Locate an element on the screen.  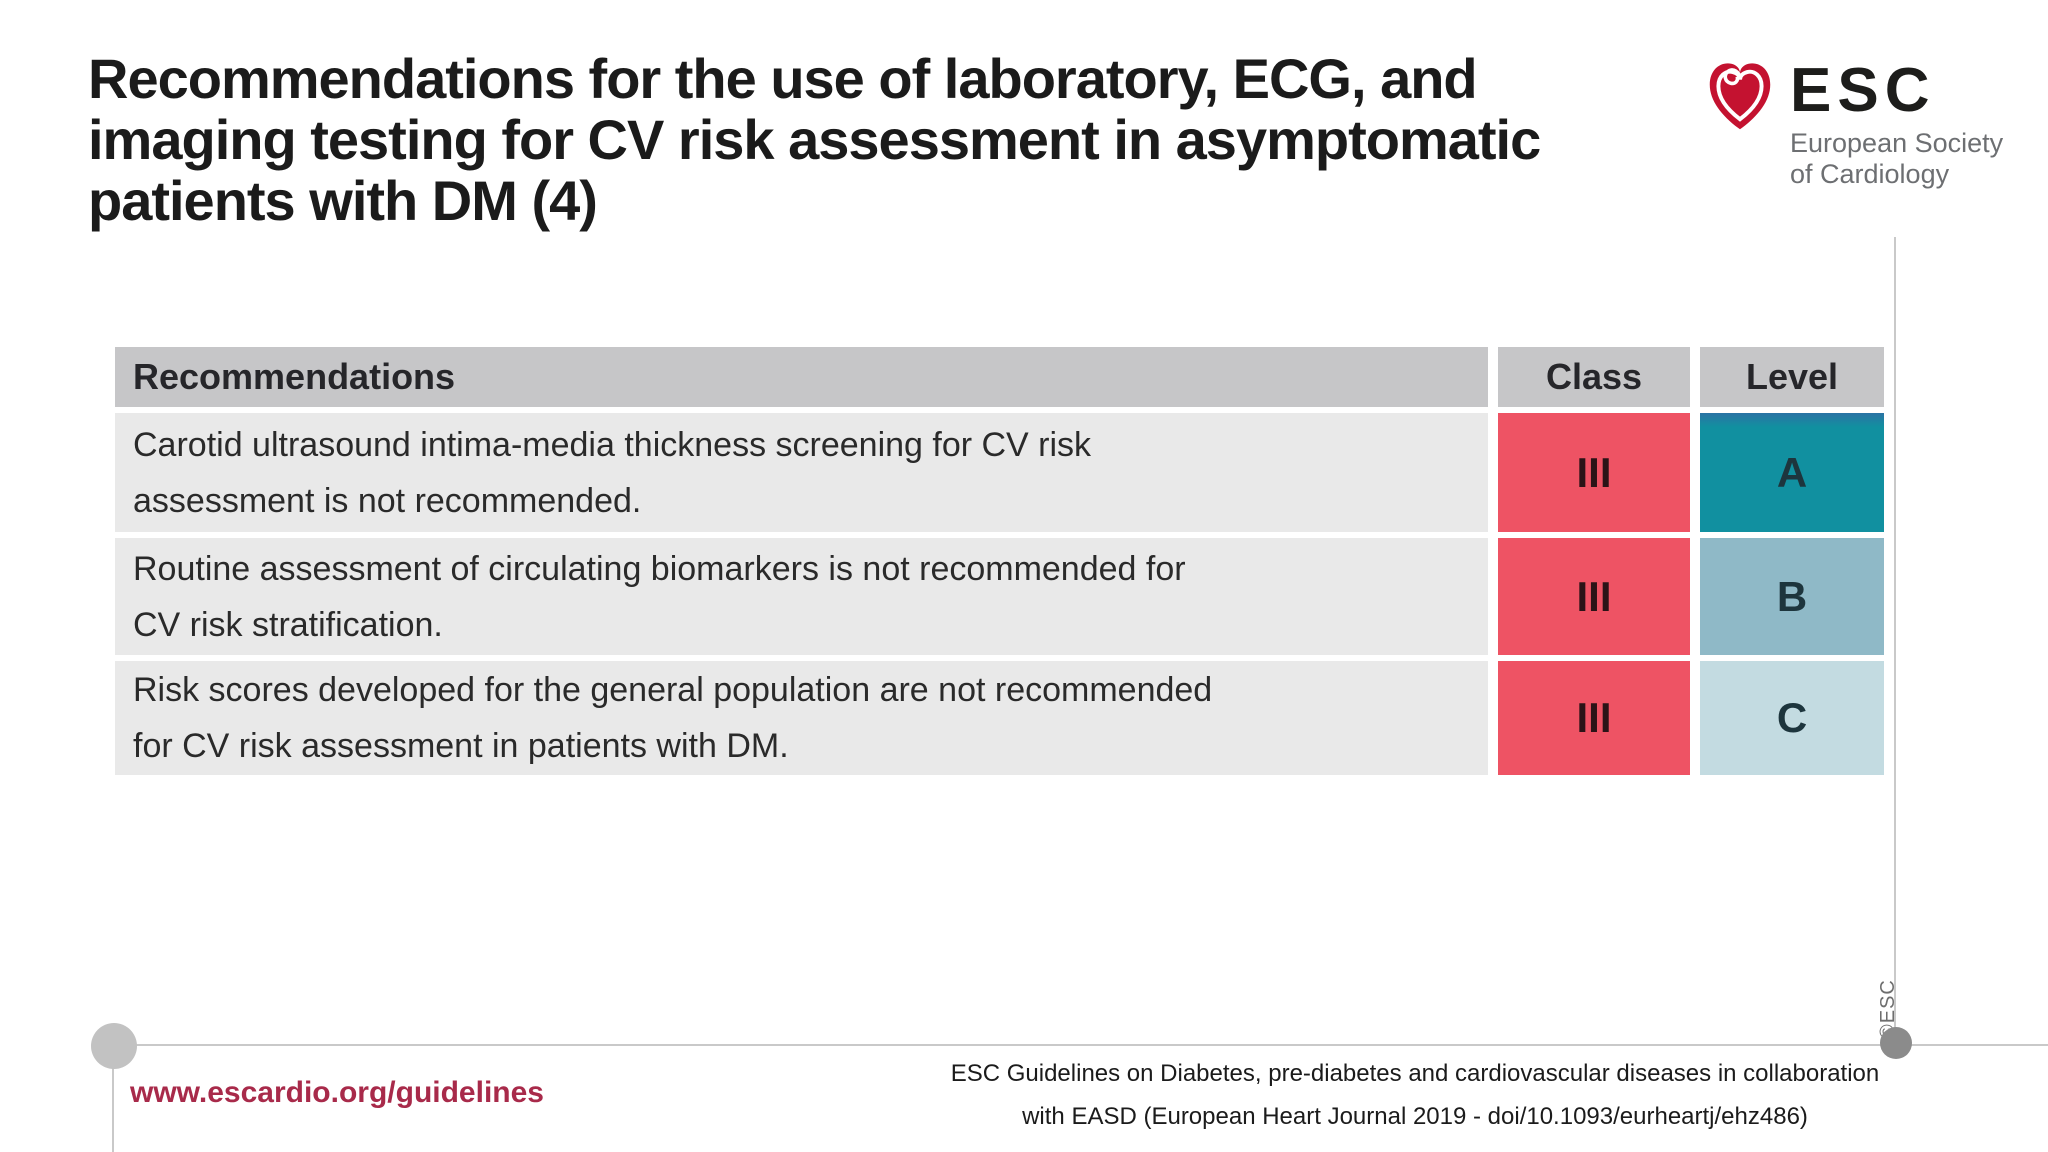
left-vertical-rule is located at coordinates (113, 1099).